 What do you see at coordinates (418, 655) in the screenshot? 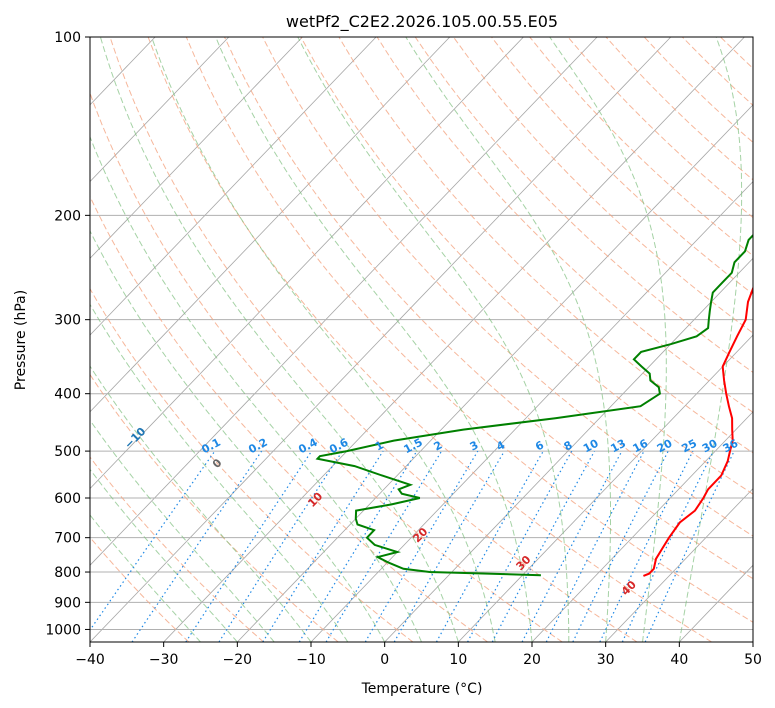
I see `x-axis-ticks: −40 −30 −20 −10 0 10 20 30 40 50` at bounding box center [418, 655].